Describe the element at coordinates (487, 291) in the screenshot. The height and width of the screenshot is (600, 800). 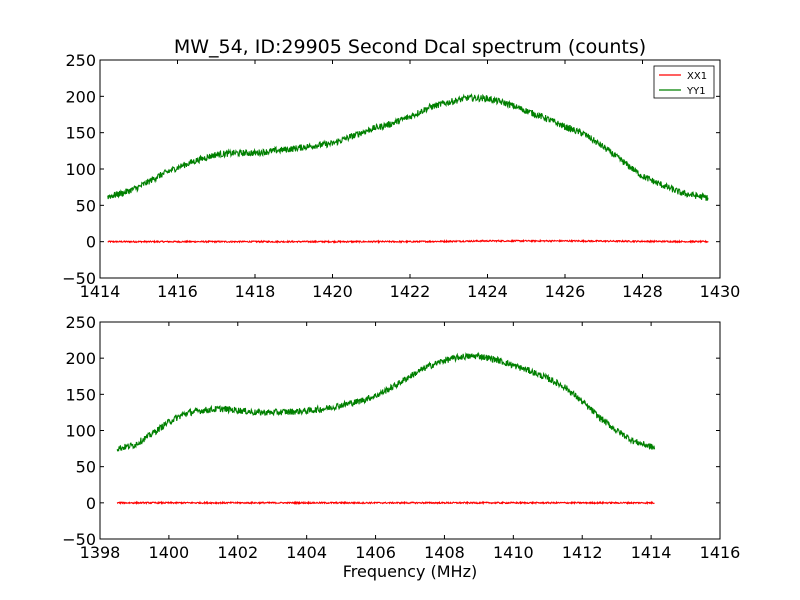
I see `x-tick-label: 1424` at that location.